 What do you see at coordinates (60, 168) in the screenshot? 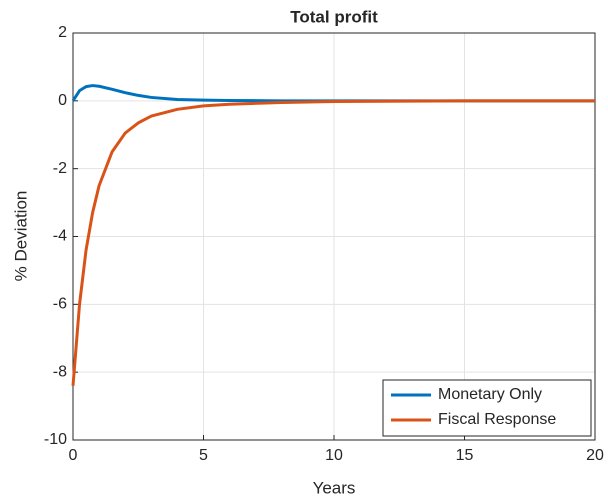
I see `y-tick-label: -2` at bounding box center [60, 168].